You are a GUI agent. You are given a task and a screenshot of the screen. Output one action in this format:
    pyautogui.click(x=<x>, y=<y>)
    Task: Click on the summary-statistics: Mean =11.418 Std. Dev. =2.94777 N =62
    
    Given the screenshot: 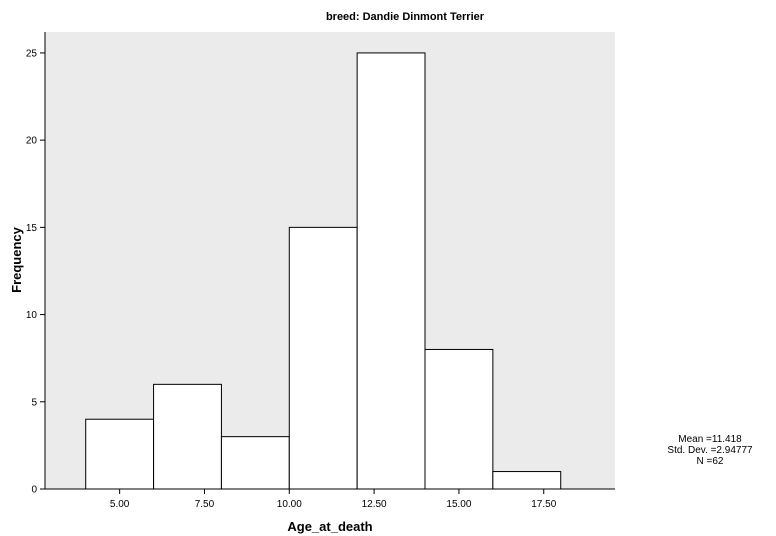 What is the action you would take?
    pyautogui.click(x=710, y=450)
    